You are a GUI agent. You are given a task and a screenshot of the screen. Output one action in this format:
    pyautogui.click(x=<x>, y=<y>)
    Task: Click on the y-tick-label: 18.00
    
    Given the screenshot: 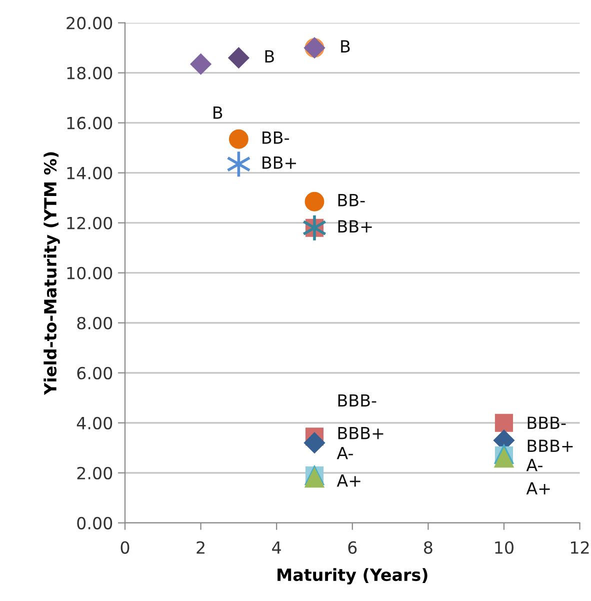 What is the action you would take?
    pyautogui.click(x=89, y=73)
    